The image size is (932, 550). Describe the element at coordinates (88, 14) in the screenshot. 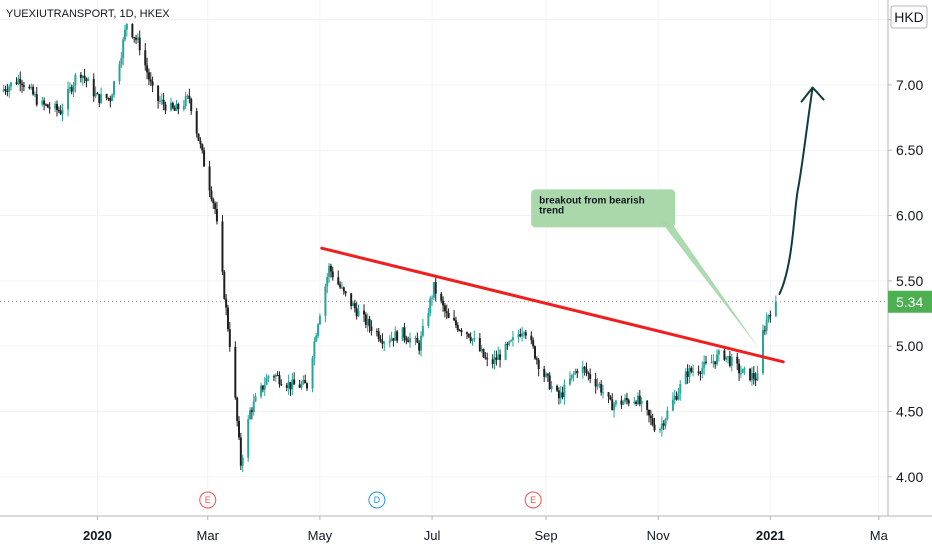

I see `chart-title: YUEXIUTRANSPORT, 1D, HKEX` at that location.